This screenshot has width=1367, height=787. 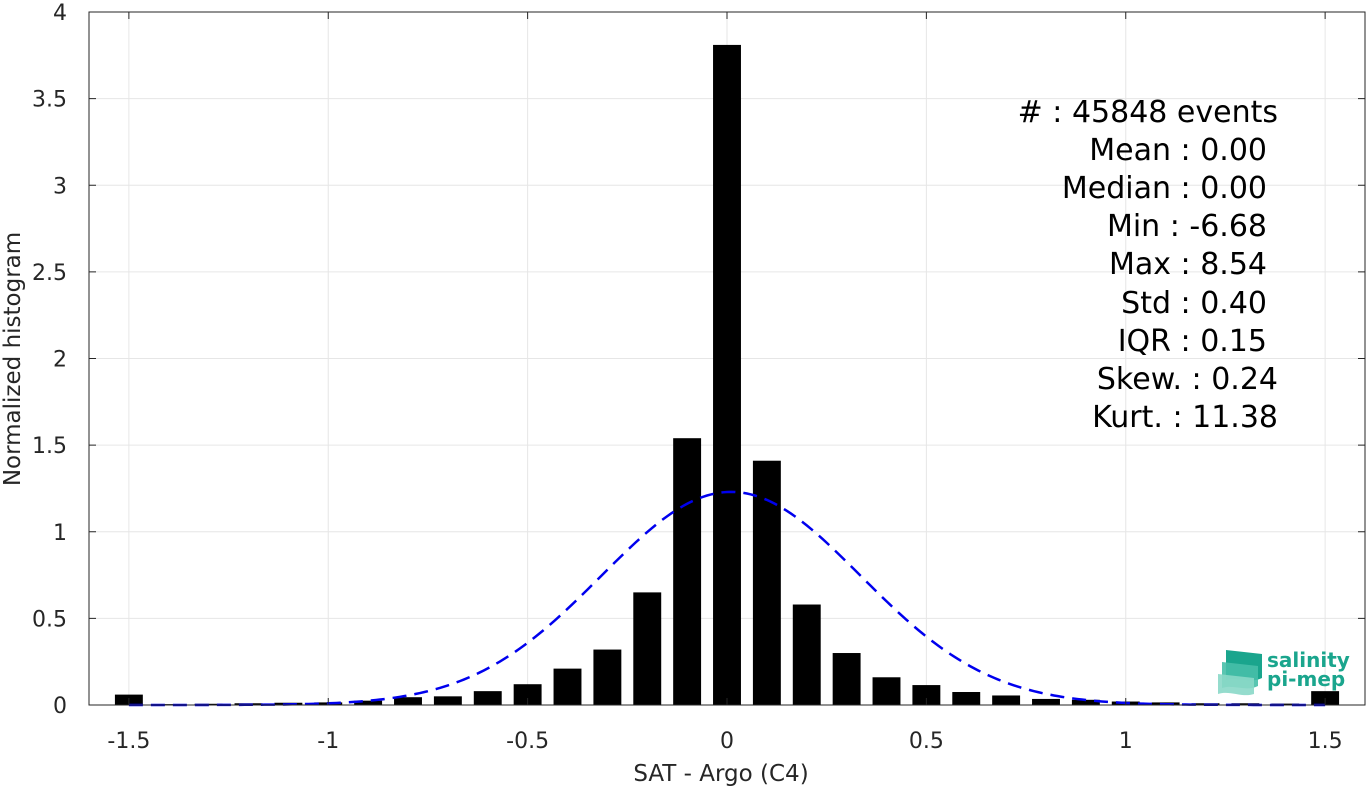 I want to click on y-tick-label: 3.5, so click(x=49, y=100).